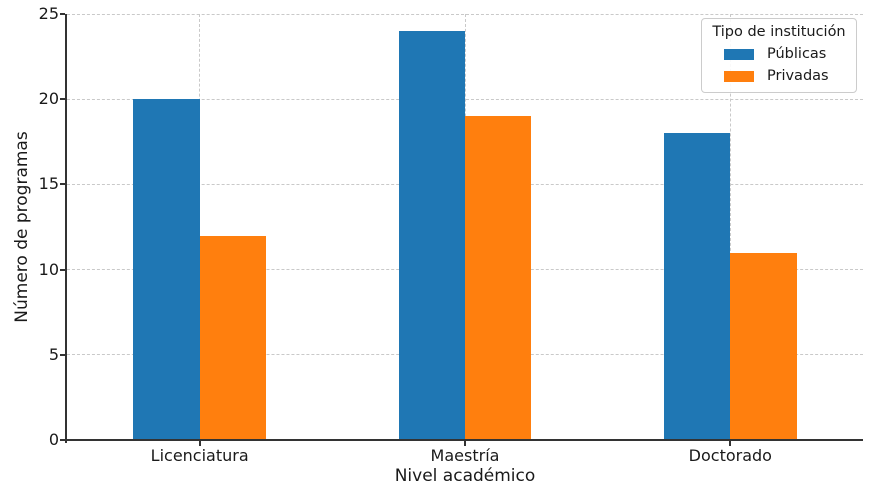 This screenshot has width=878, height=490. Describe the element at coordinates (465, 476) in the screenshot. I see `x-axis-label: Nivel académico` at that location.